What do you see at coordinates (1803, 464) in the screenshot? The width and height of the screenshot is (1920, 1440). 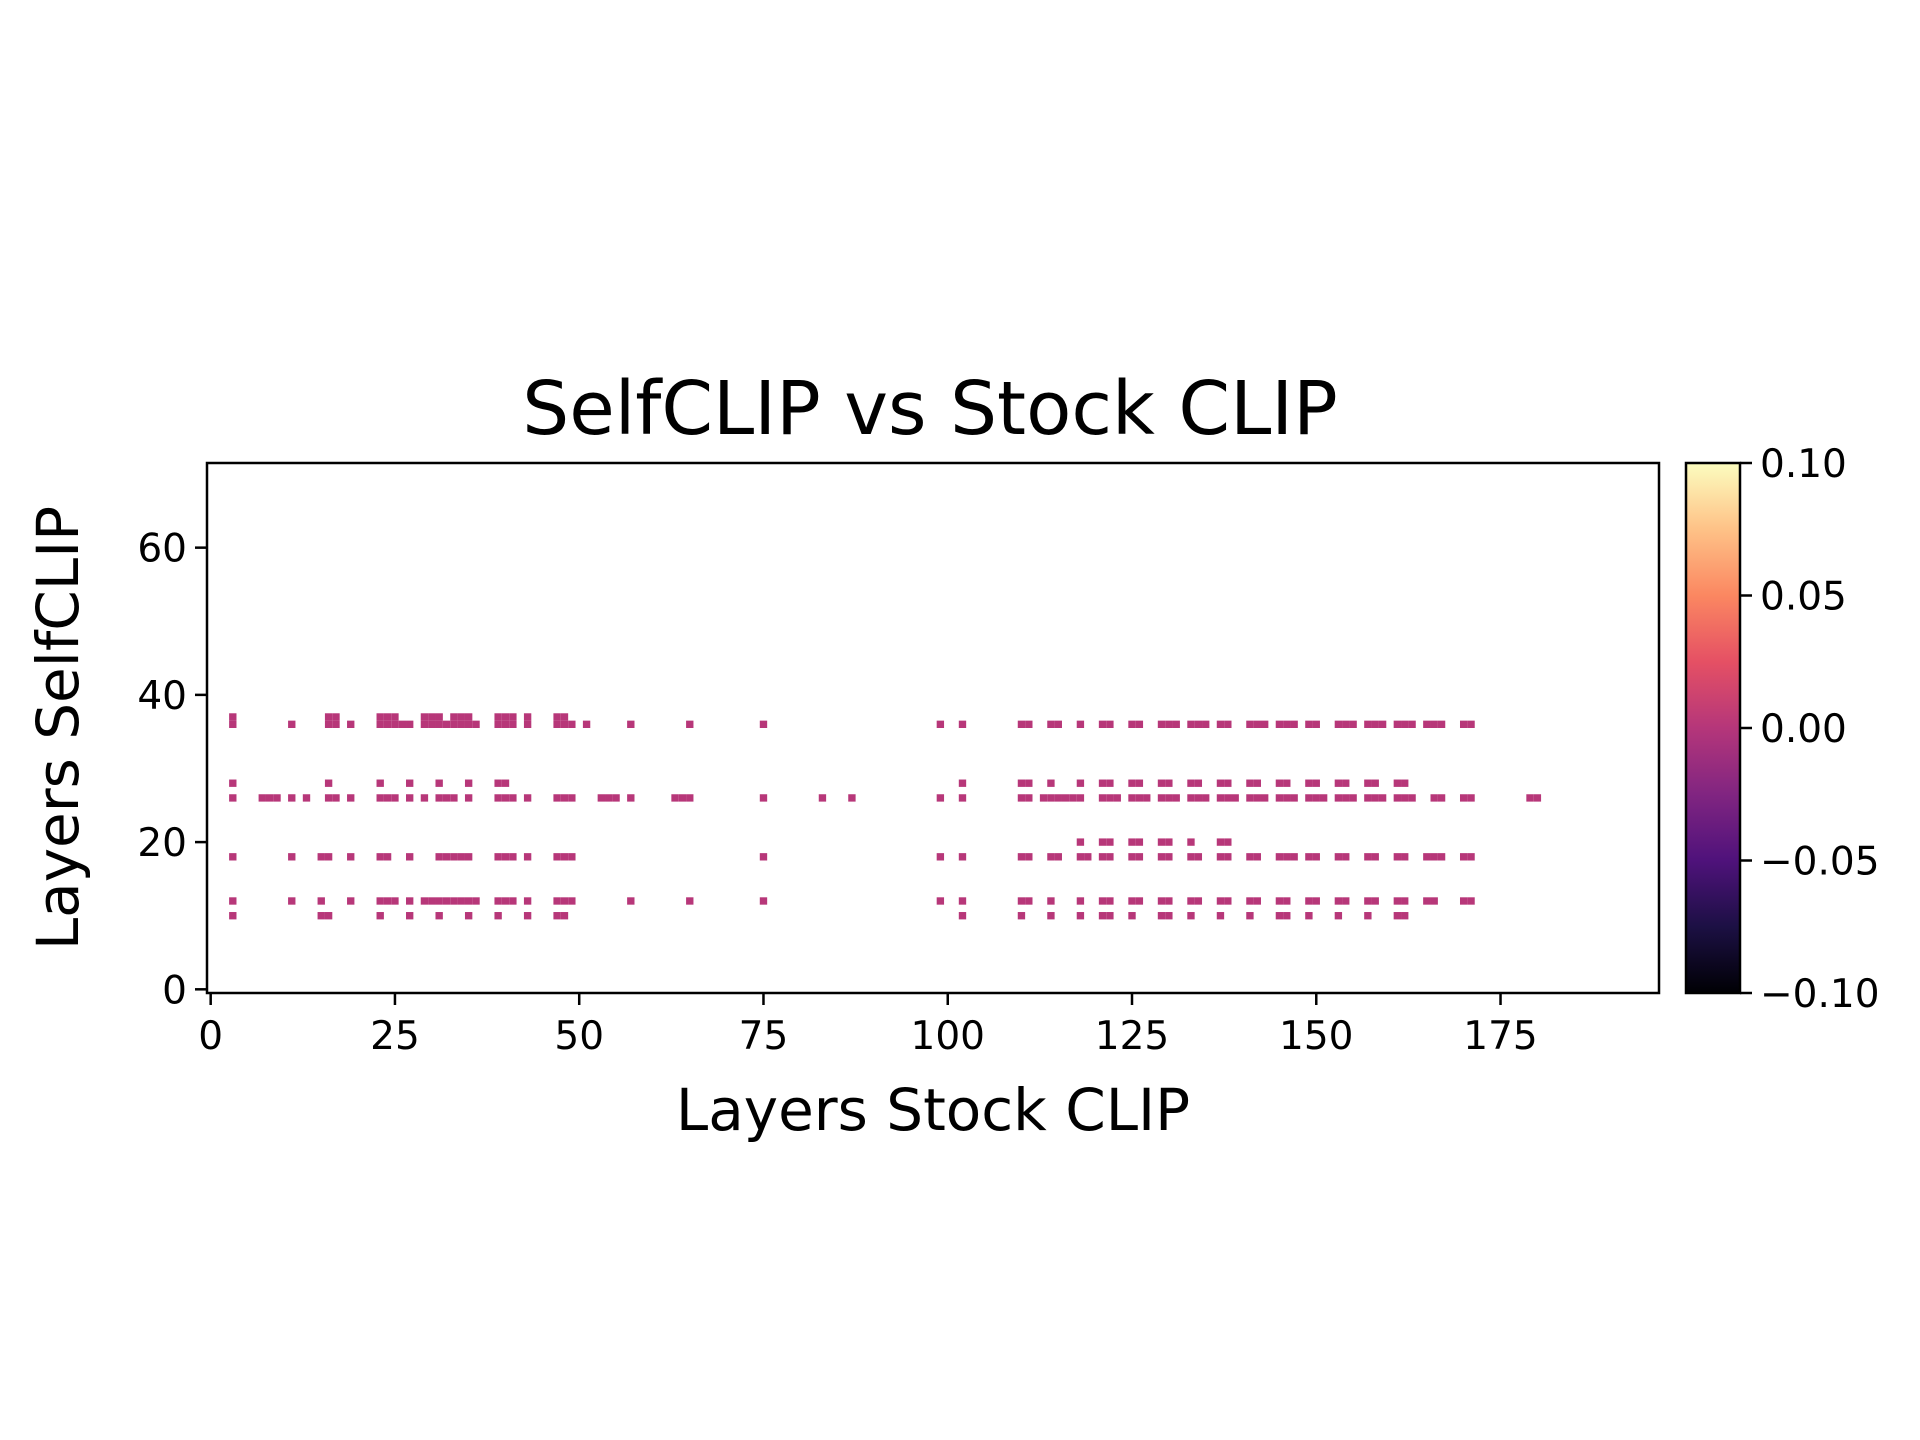 I see `colorbar-tick-label: 0.10` at bounding box center [1803, 464].